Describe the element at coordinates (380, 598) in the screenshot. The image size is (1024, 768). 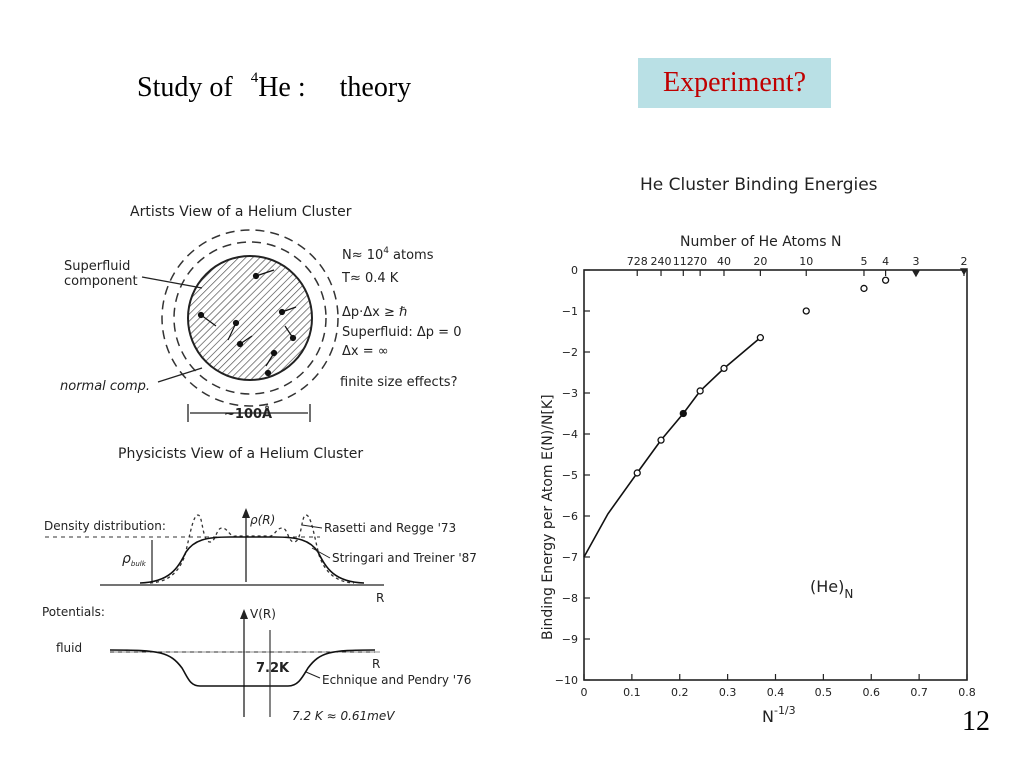
I see `density-r-label: R` at that location.